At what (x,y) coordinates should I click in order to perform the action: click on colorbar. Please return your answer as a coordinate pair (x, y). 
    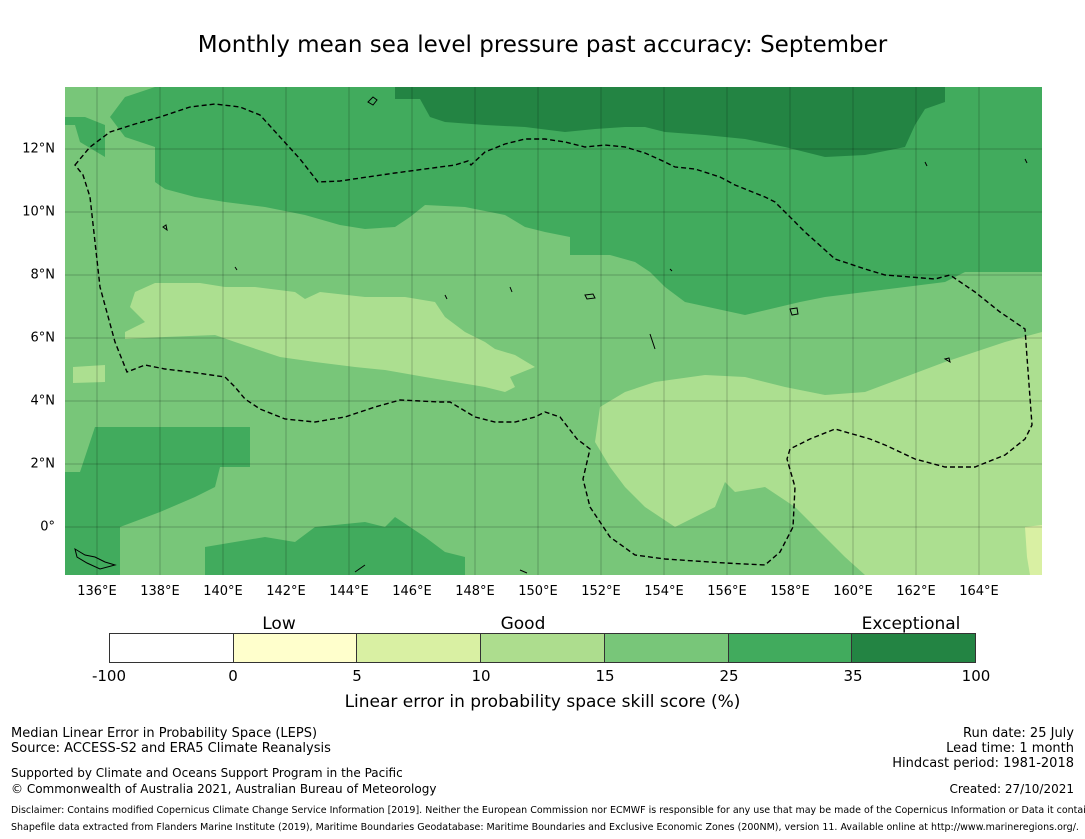
    Looking at the image, I should click on (542, 648).